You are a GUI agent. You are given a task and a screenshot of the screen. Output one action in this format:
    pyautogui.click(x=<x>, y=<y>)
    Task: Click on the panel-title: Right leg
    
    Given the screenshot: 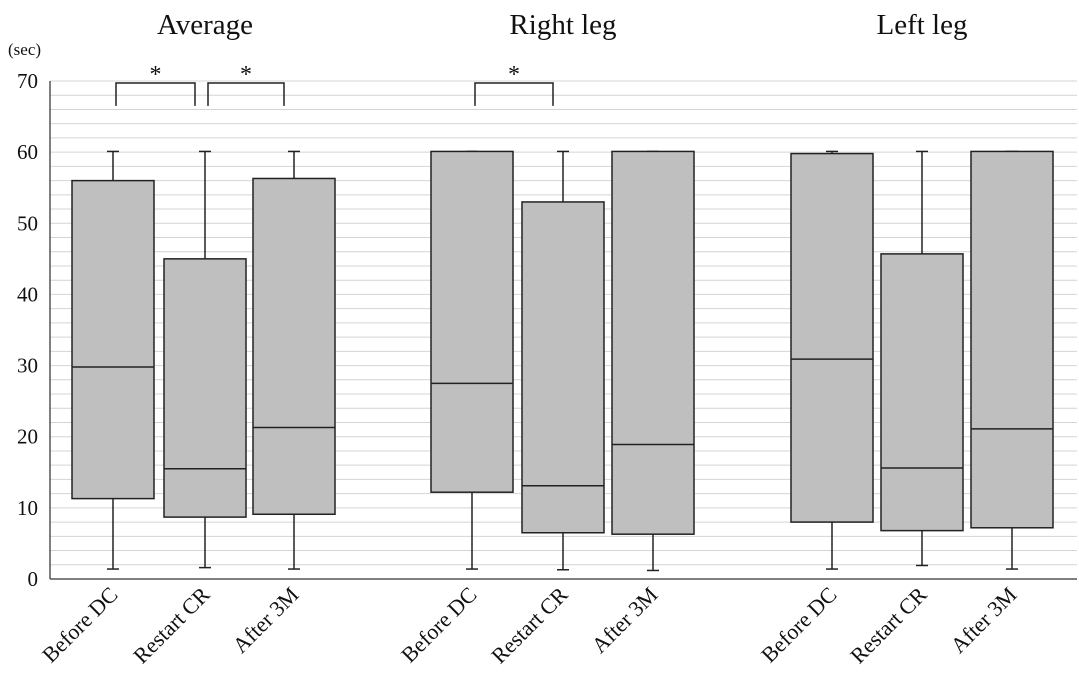 What is the action you would take?
    pyautogui.click(x=562, y=25)
    